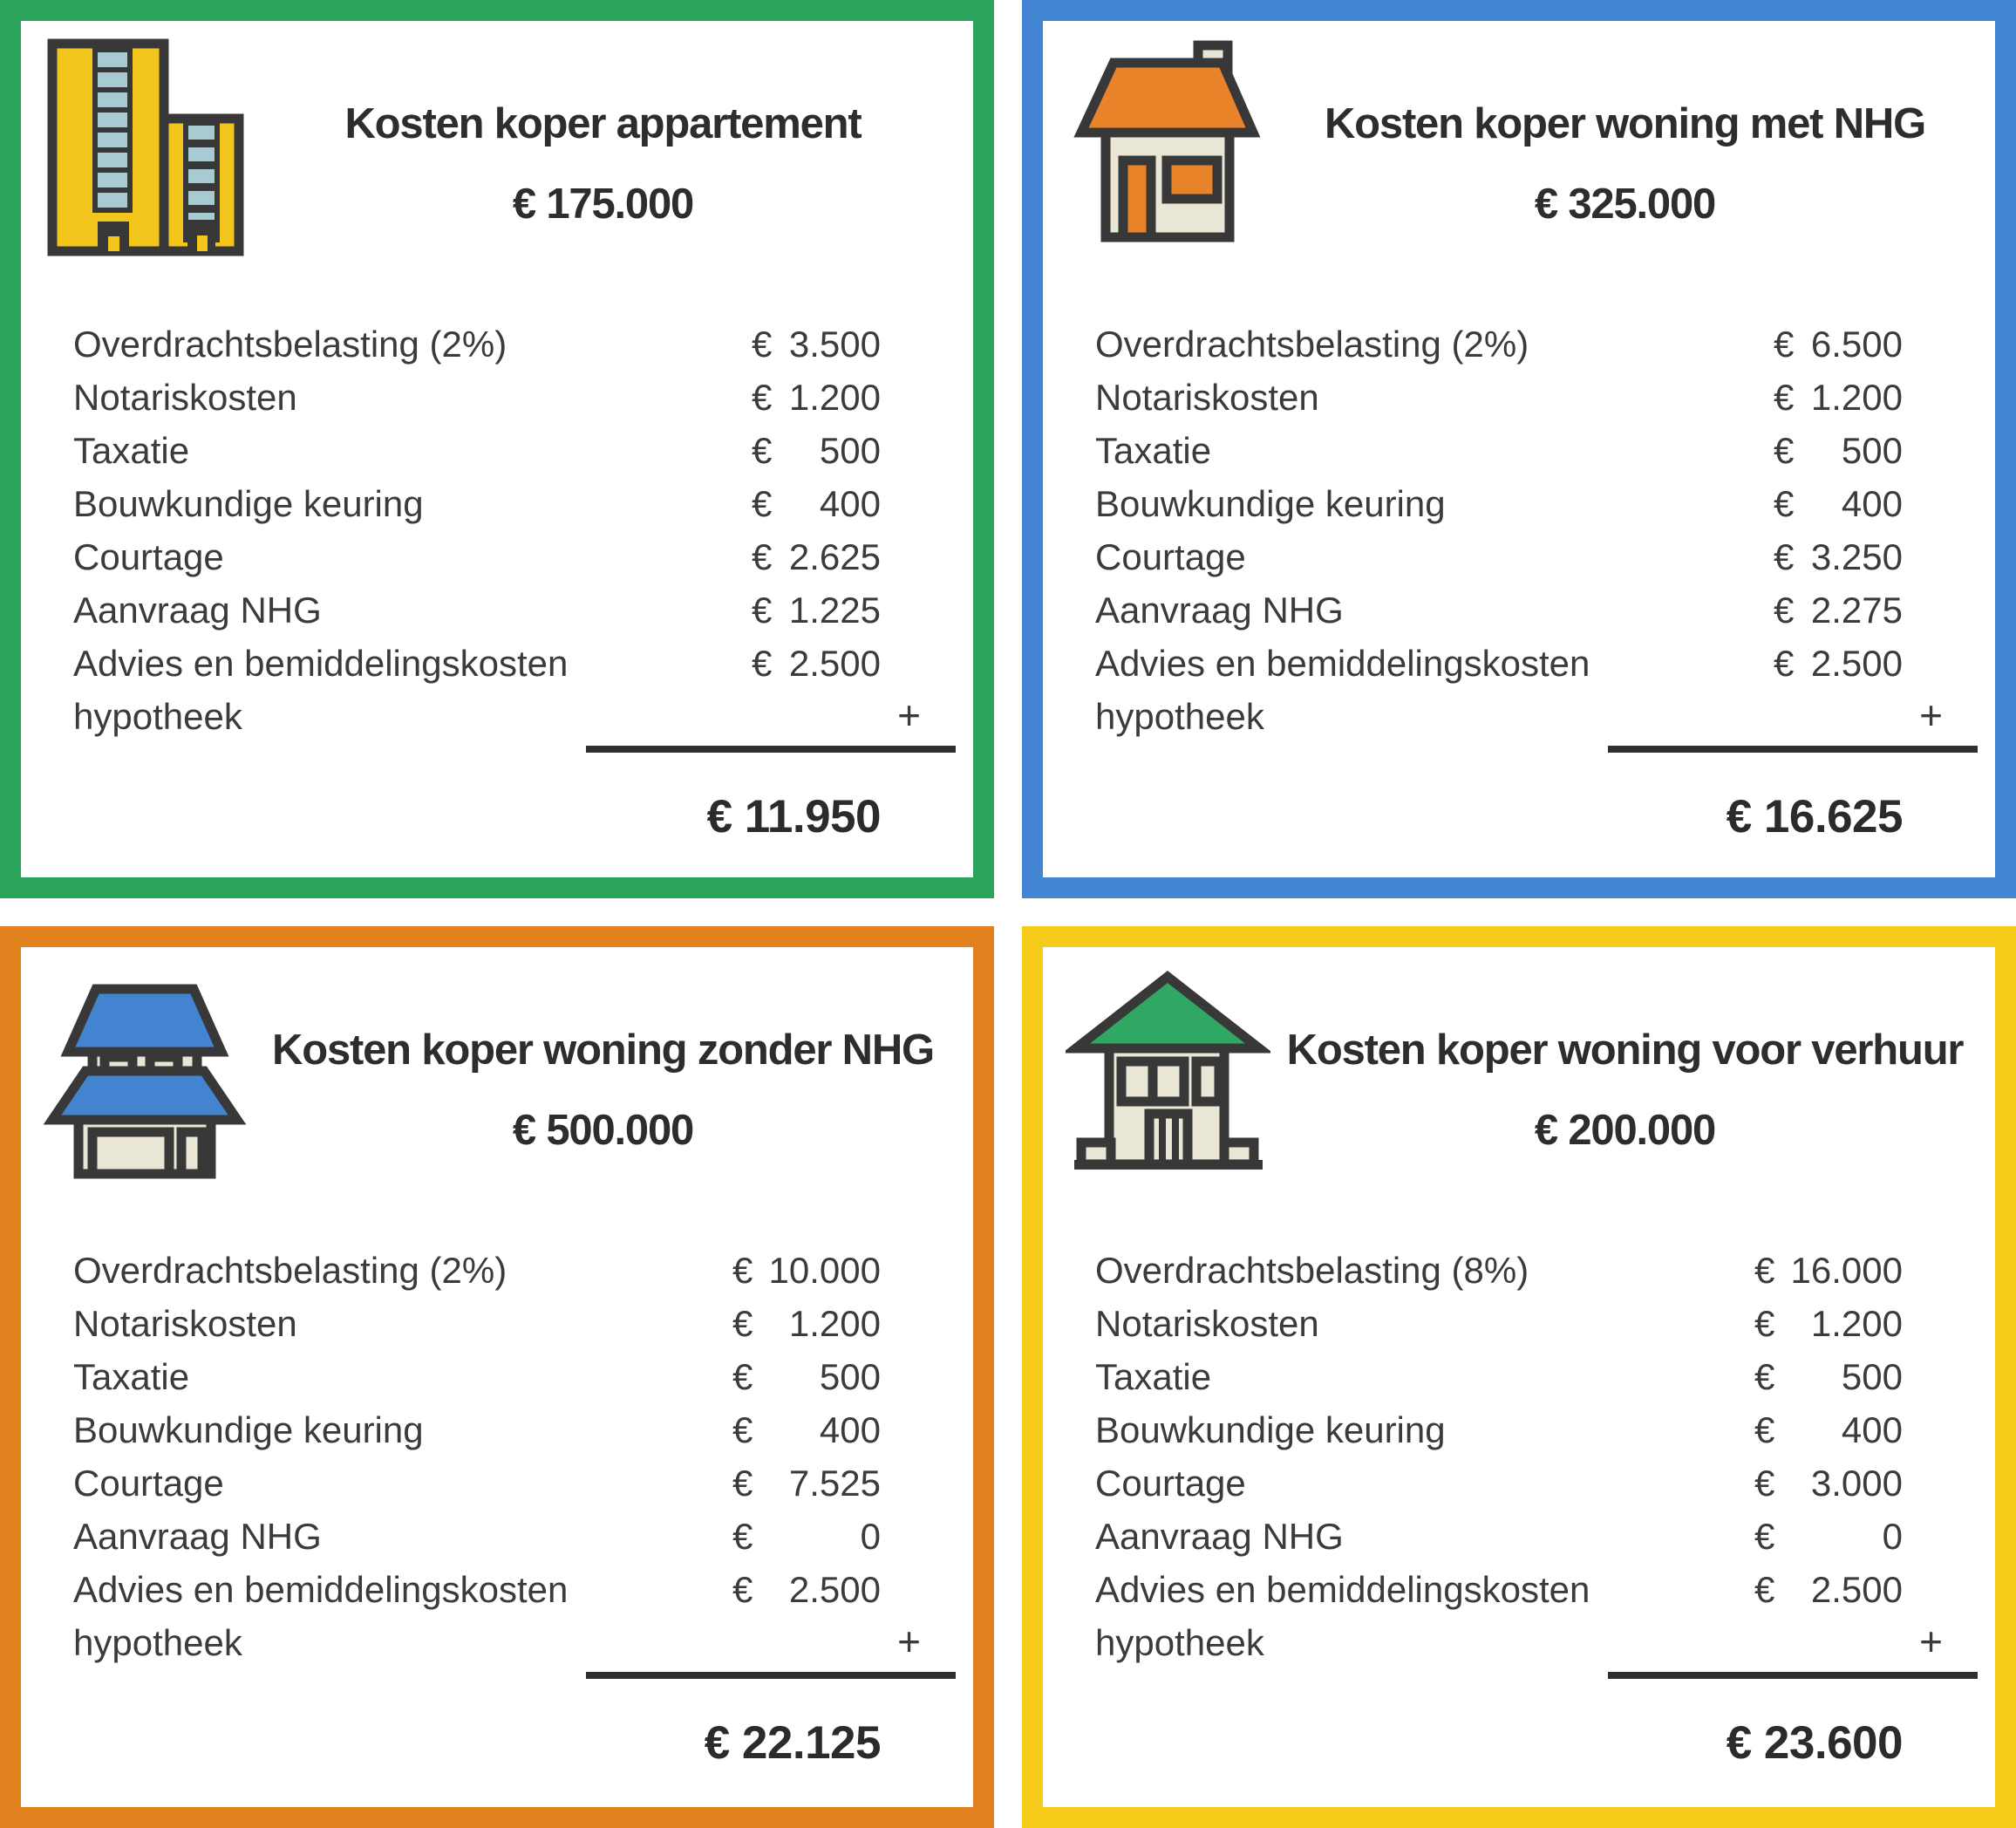 The image size is (2016, 1828). I want to click on cost-value: 16.000, so click(1846, 1270).